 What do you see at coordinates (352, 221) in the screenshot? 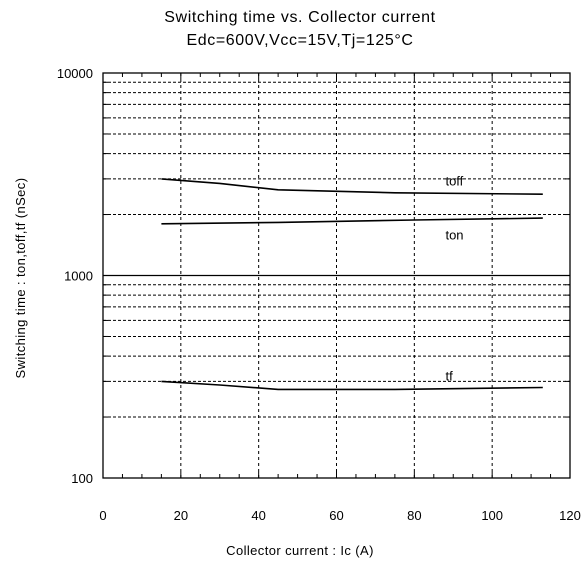
I see `series-line-ton` at bounding box center [352, 221].